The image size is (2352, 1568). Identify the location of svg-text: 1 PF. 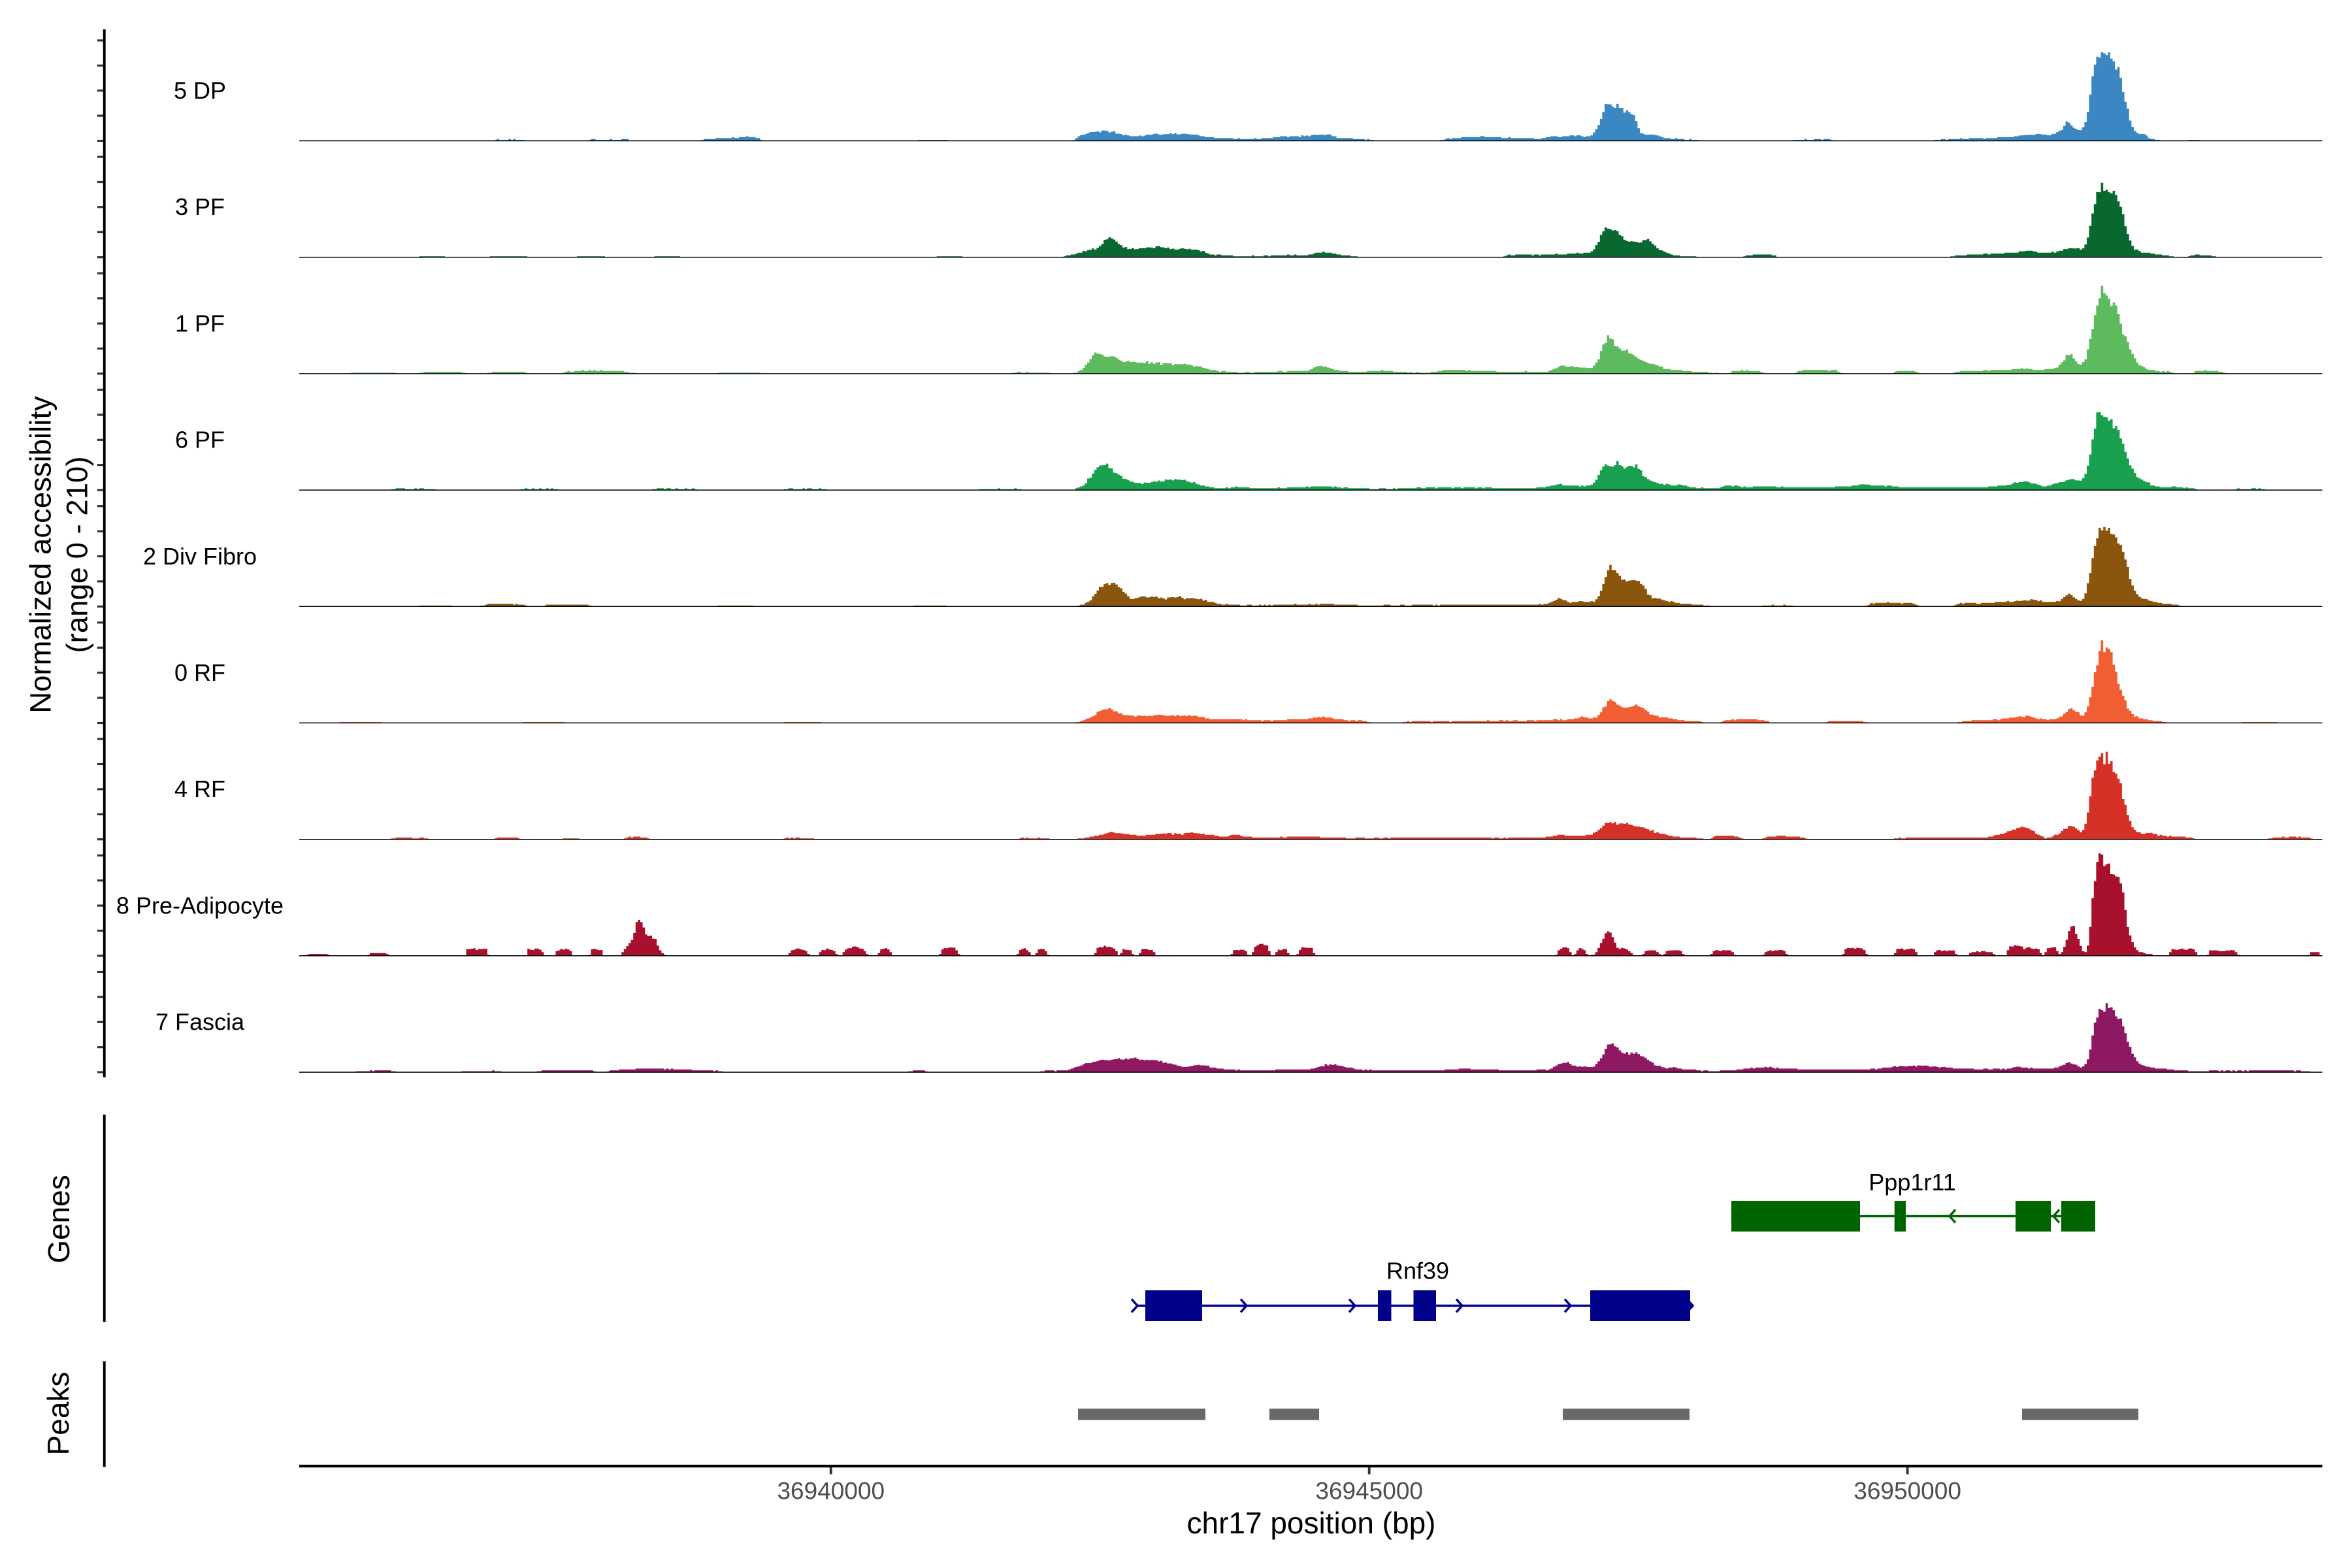
(200, 323).